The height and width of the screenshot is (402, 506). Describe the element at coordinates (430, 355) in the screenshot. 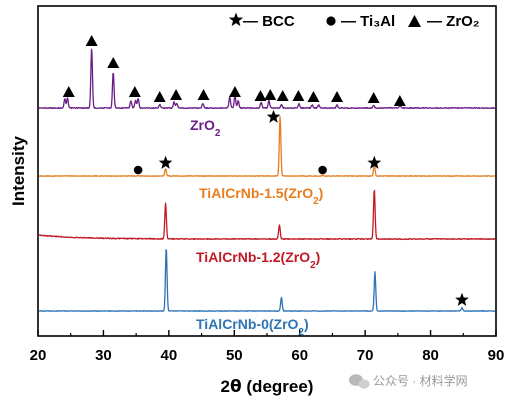

I see `x-tick-label-80: 80` at that location.